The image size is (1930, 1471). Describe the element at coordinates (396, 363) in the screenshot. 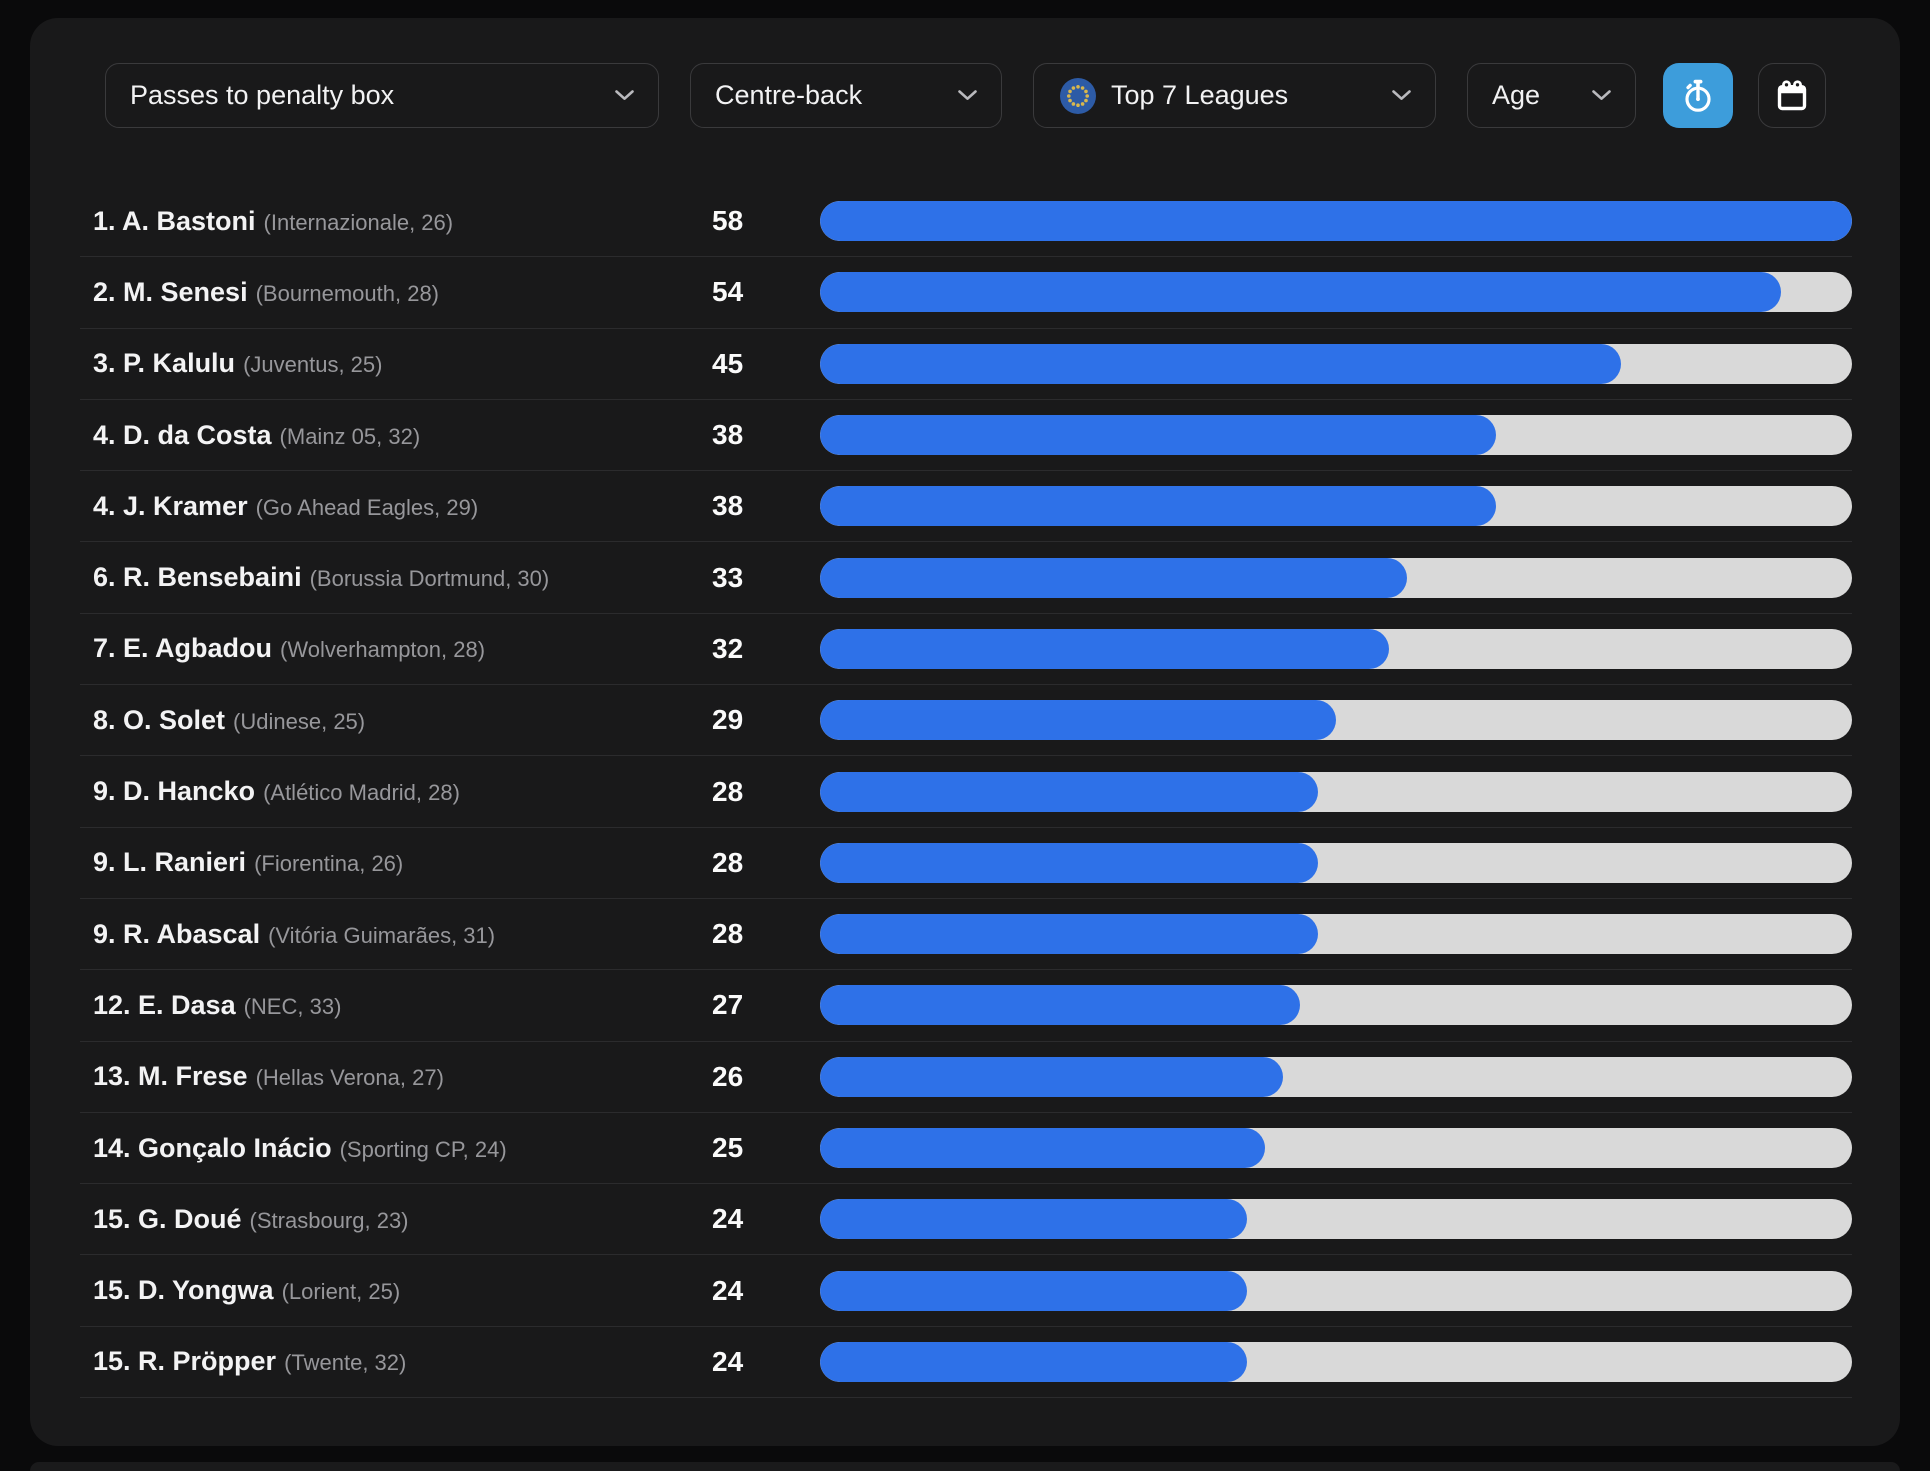

I see `player-label: 3. P. Kalulu (Juventus, 25)` at that location.